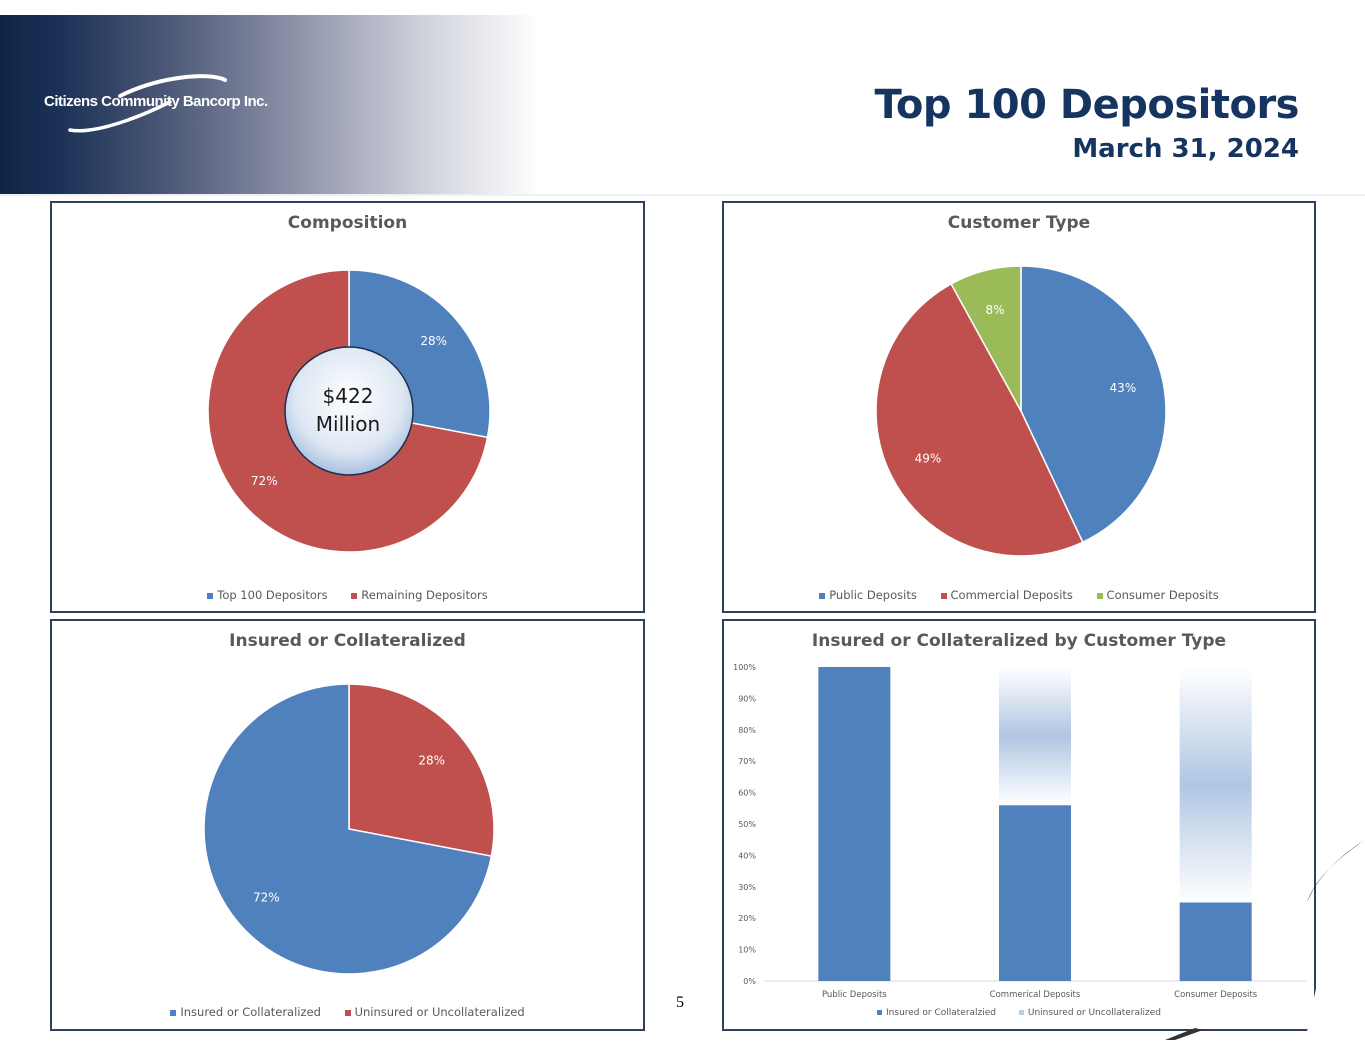 This screenshot has height=1055, width=1365. What do you see at coordinates (1011, 595) in the screenshot?
I see `legend-label: Commercial Deposits` at bounding box center [1011, 595].